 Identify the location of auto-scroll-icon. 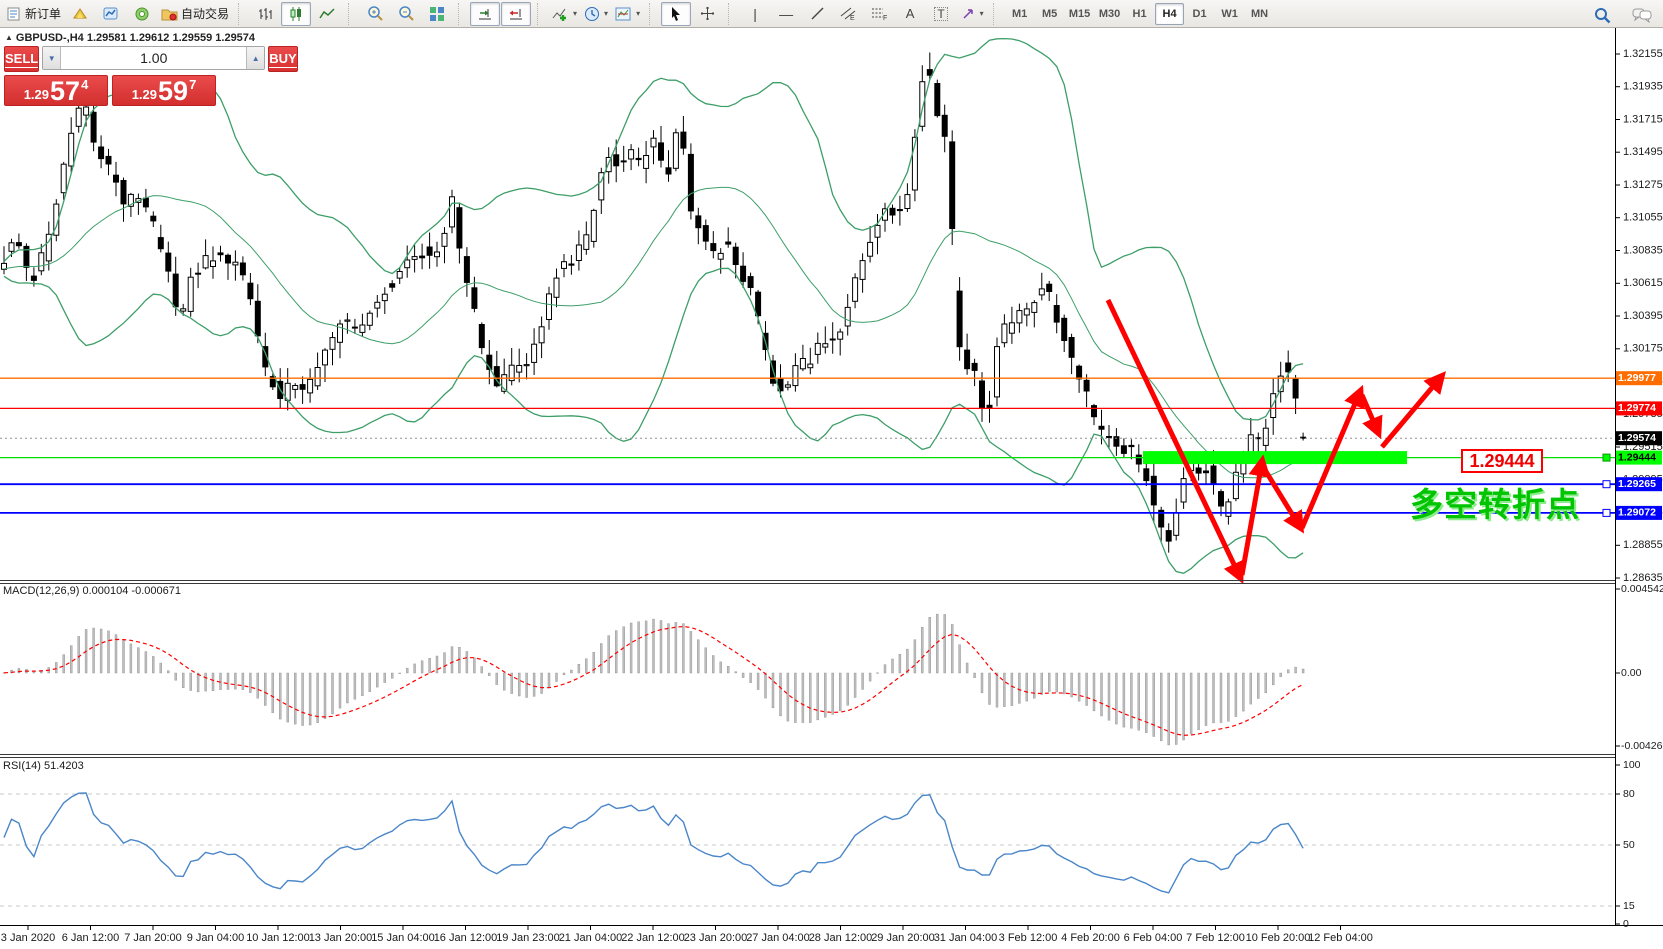
(485, 13).